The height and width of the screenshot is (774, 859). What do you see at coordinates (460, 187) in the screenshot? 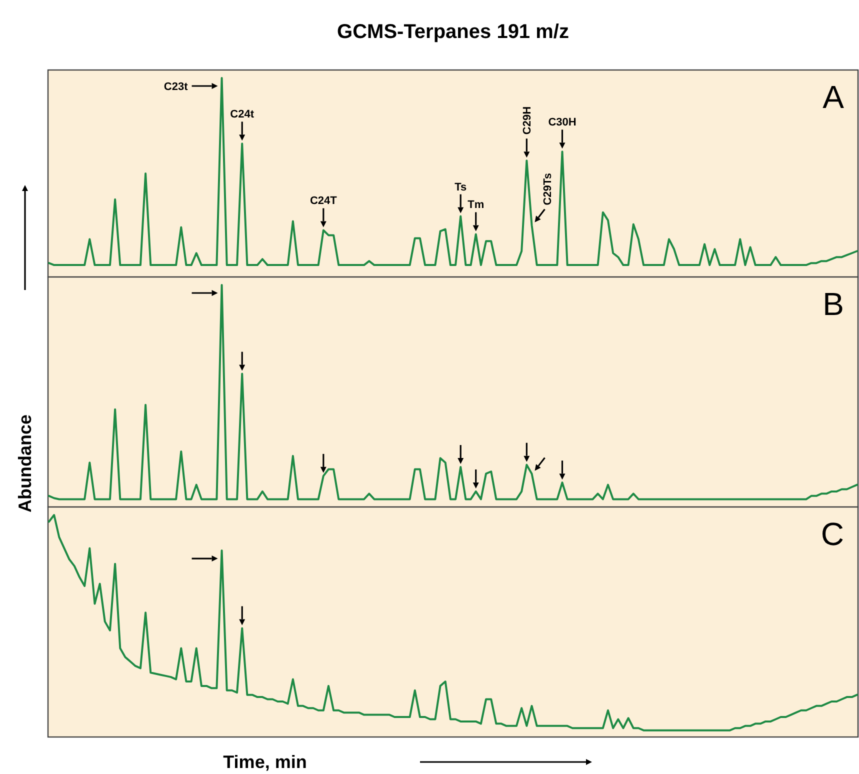
I see `annotation: Ts` at bounding box center [460, 187].